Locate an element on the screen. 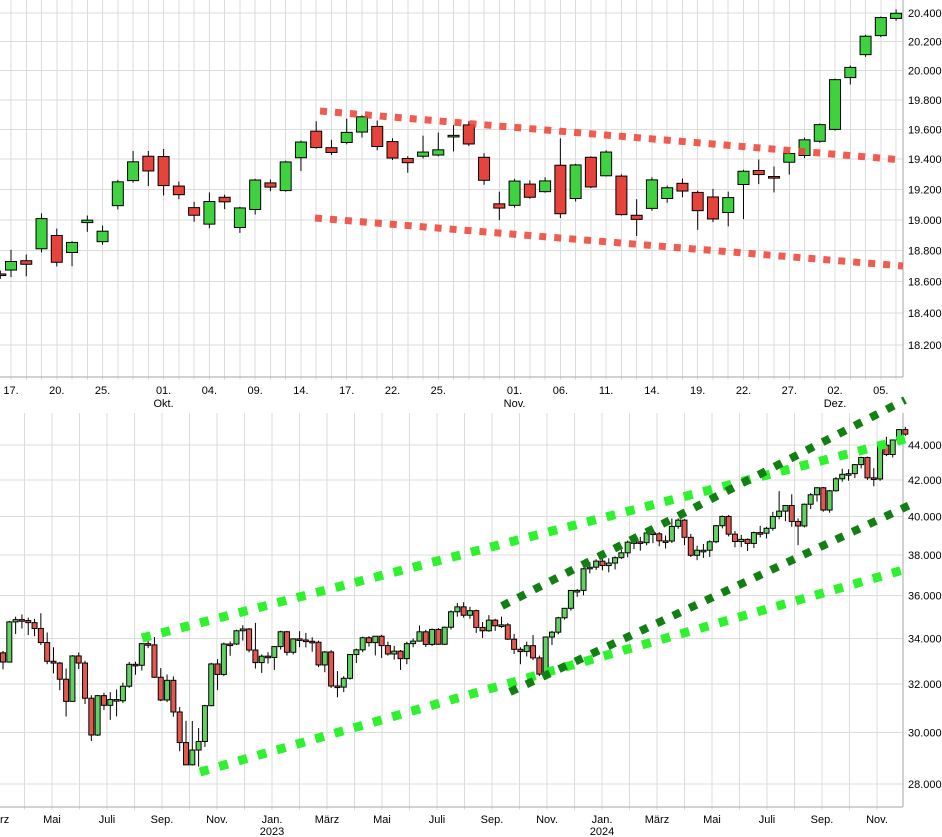 Image resolution: width=942 pixels, height=837 pixels. y-axis-label: 32.000 is located at coordinates (925, 685).